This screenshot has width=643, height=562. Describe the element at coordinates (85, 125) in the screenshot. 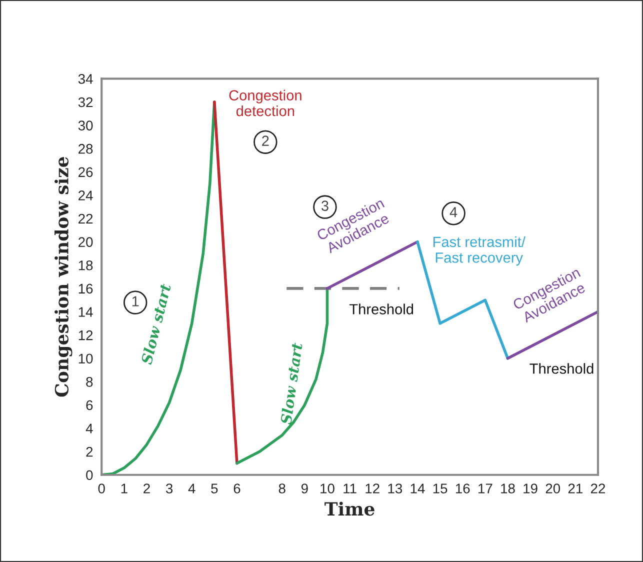

I see `y-tick-label: 30` at that location.